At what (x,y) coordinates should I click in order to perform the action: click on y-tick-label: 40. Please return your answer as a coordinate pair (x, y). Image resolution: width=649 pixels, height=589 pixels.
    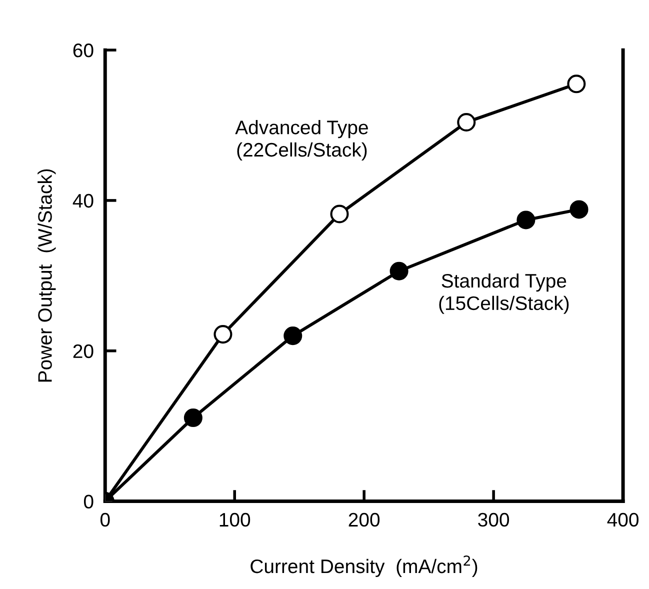
    Looking at the image, I should click on (83, 201).